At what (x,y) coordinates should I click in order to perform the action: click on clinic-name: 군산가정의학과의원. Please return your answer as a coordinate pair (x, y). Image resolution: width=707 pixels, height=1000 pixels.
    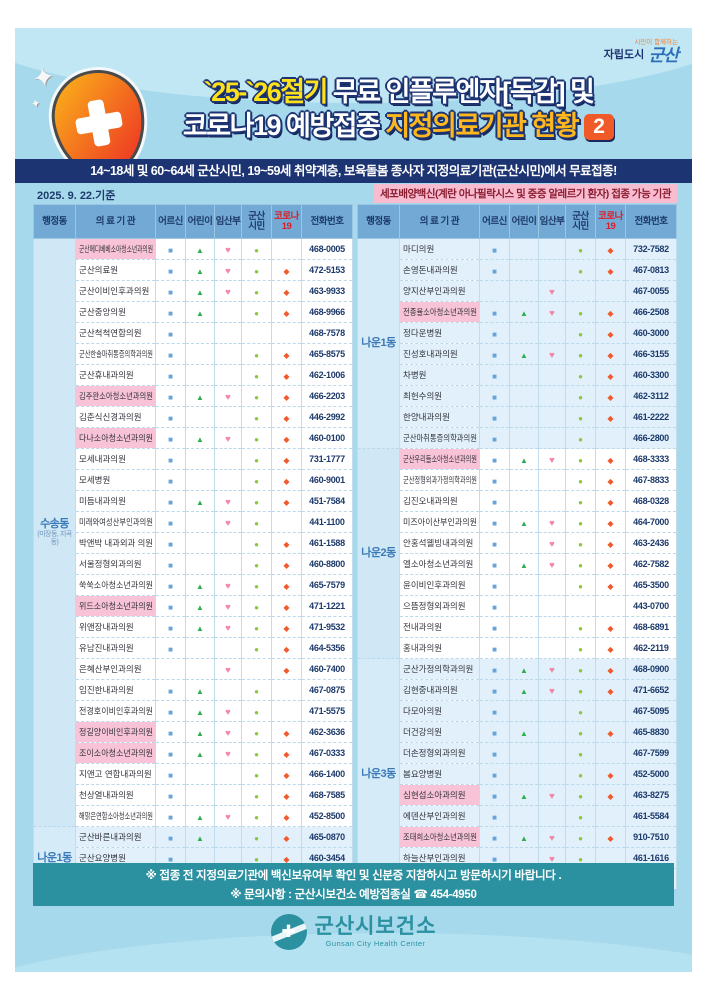
    Looking at the image, I should click on (439, 669).